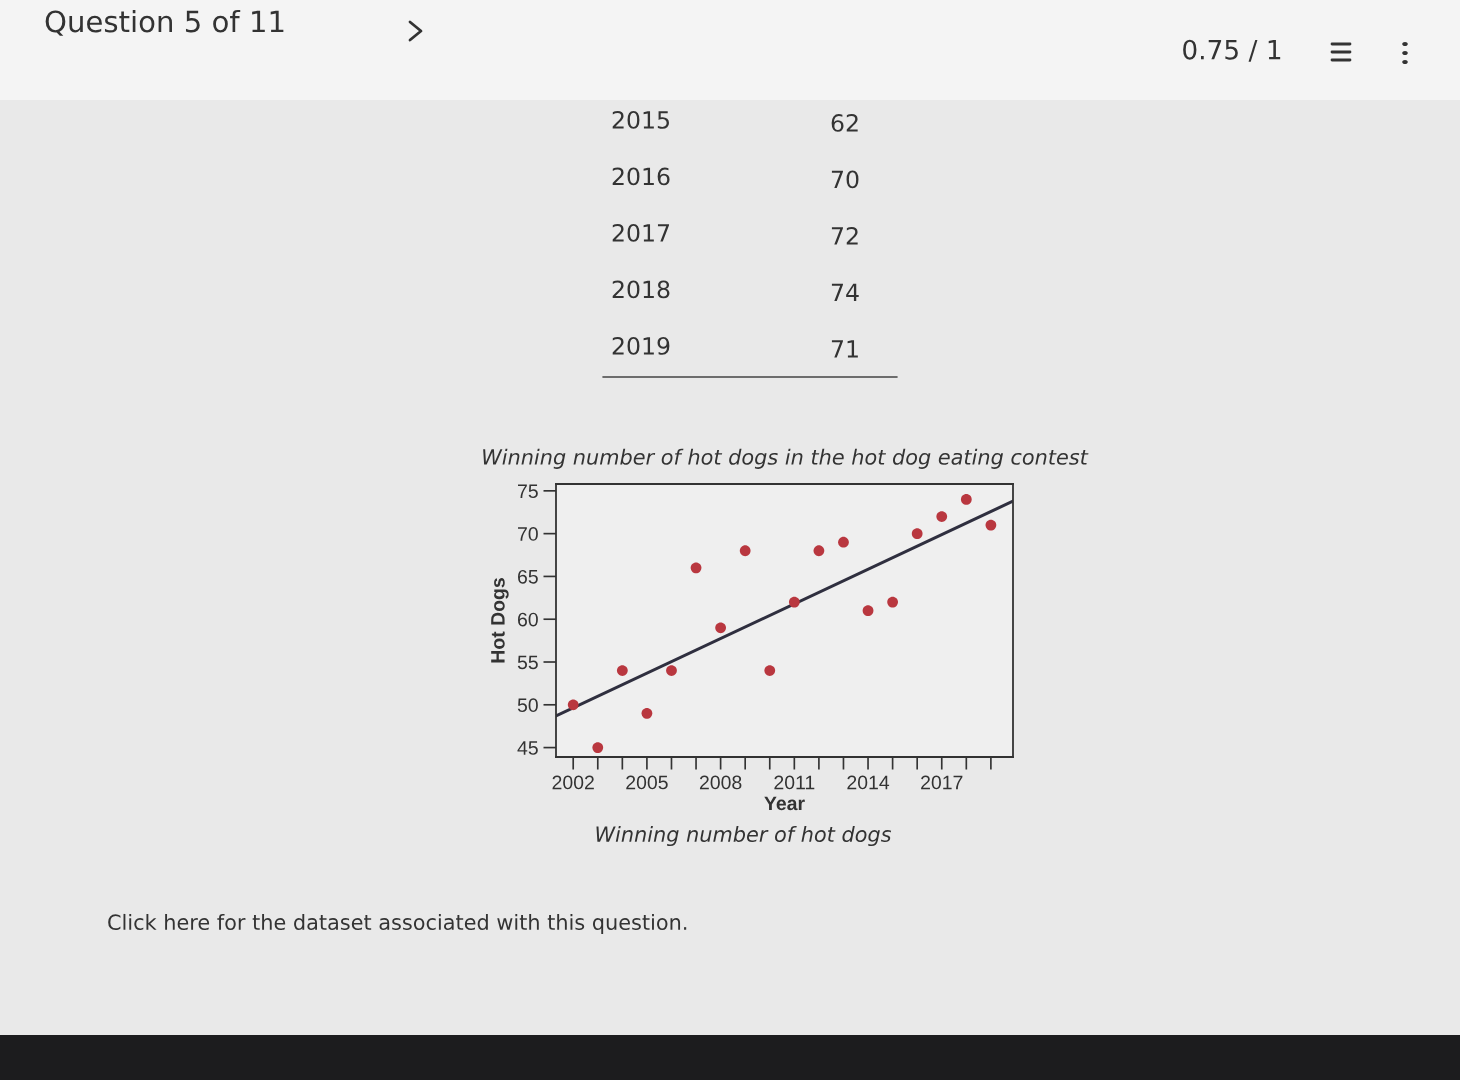  I want to click on text: 72, so click(844, 235).